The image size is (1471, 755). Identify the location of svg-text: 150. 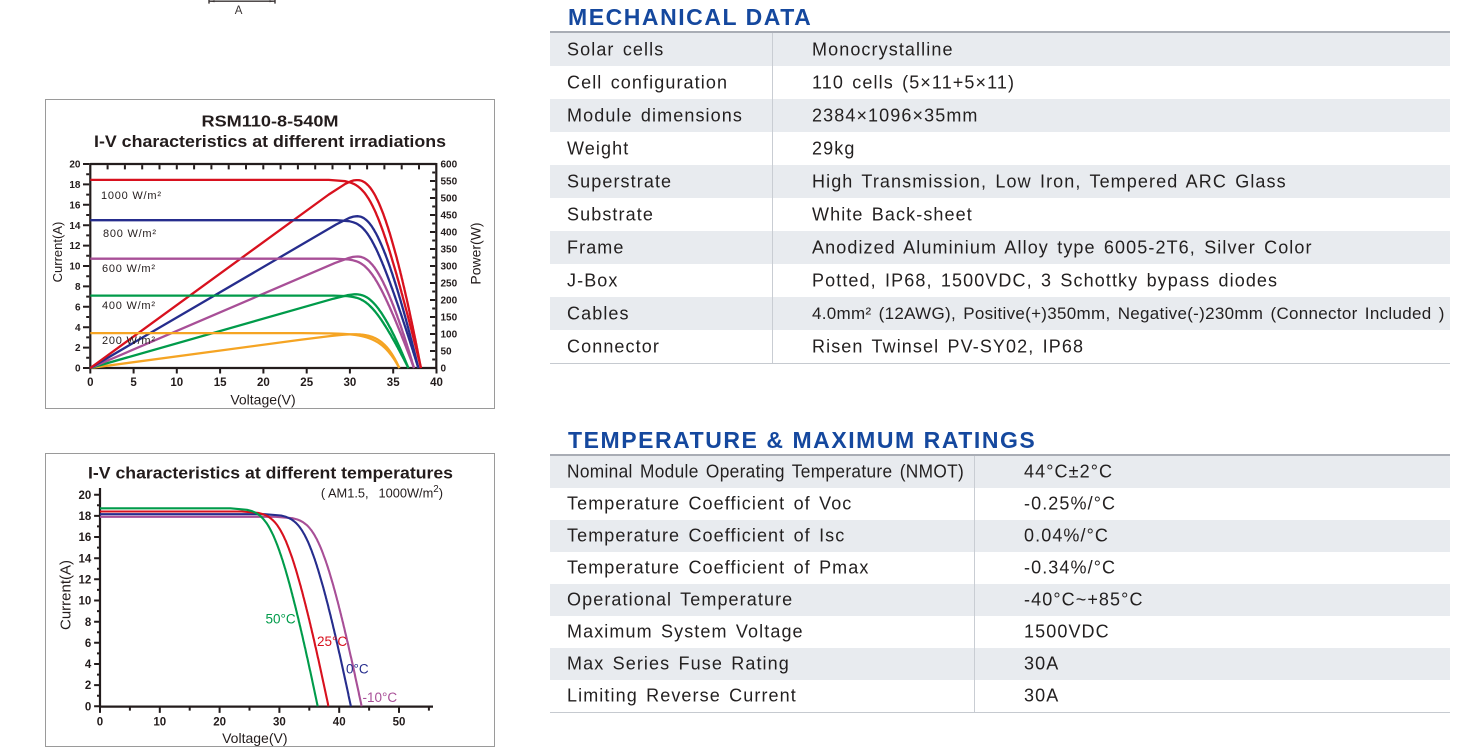
(449, 318).